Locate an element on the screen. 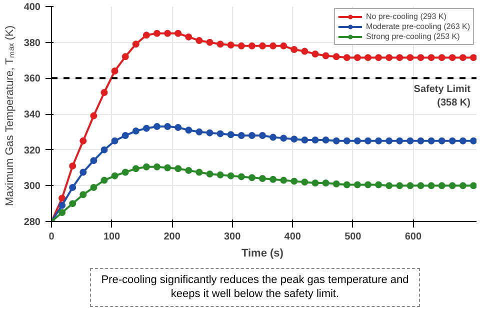 This screenshot has width=482, height=330. x-axis-title: Time (s) is located at coordinates (262, 254).